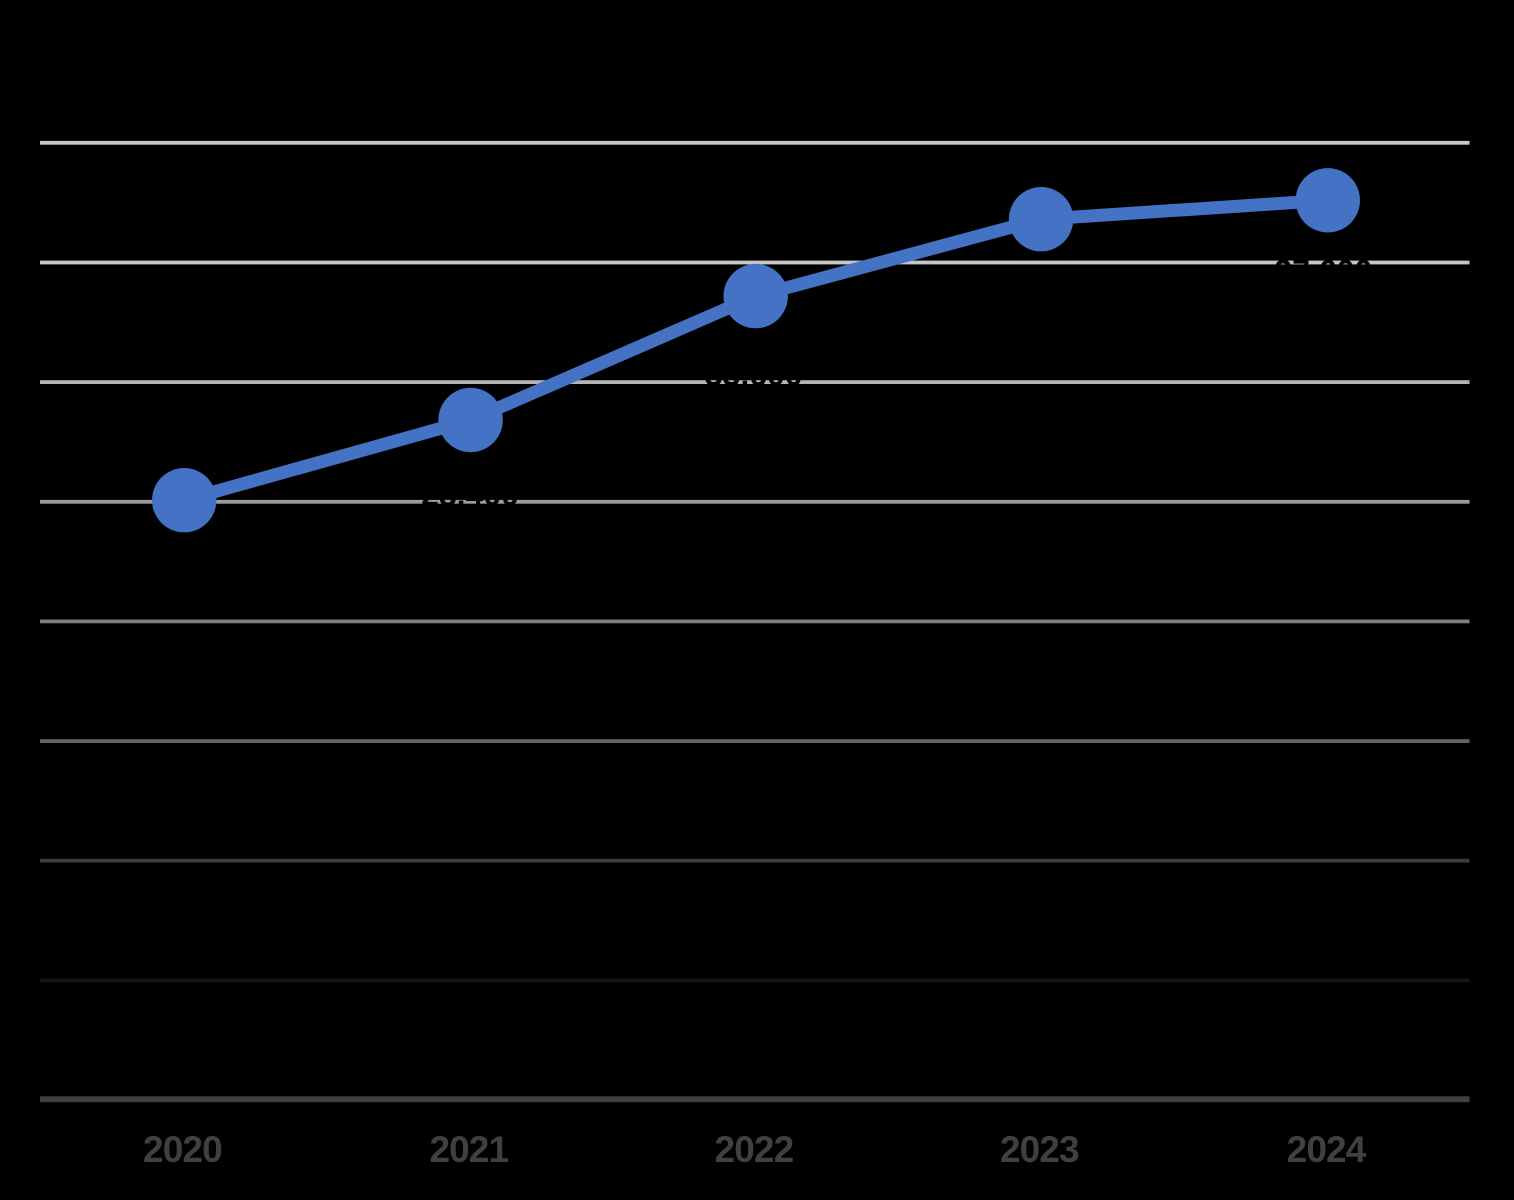 This screenshot has width=1514, height=1200. What do you see at coordinates (182, 1149) in the screenshot?
I see `svg-text: 2020` at bounding box center [182, 1149].